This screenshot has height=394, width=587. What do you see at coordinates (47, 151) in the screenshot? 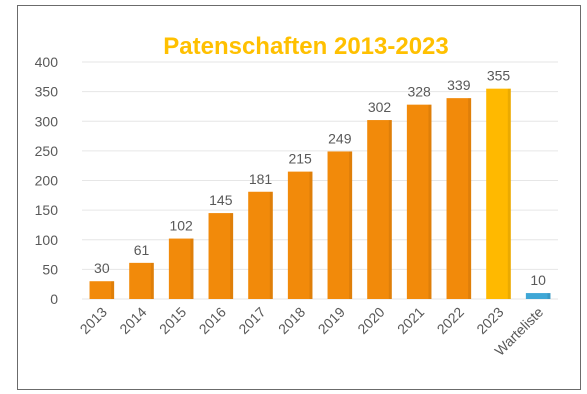
I see `y-tick-label: 250` at bounding box center [47, 151].